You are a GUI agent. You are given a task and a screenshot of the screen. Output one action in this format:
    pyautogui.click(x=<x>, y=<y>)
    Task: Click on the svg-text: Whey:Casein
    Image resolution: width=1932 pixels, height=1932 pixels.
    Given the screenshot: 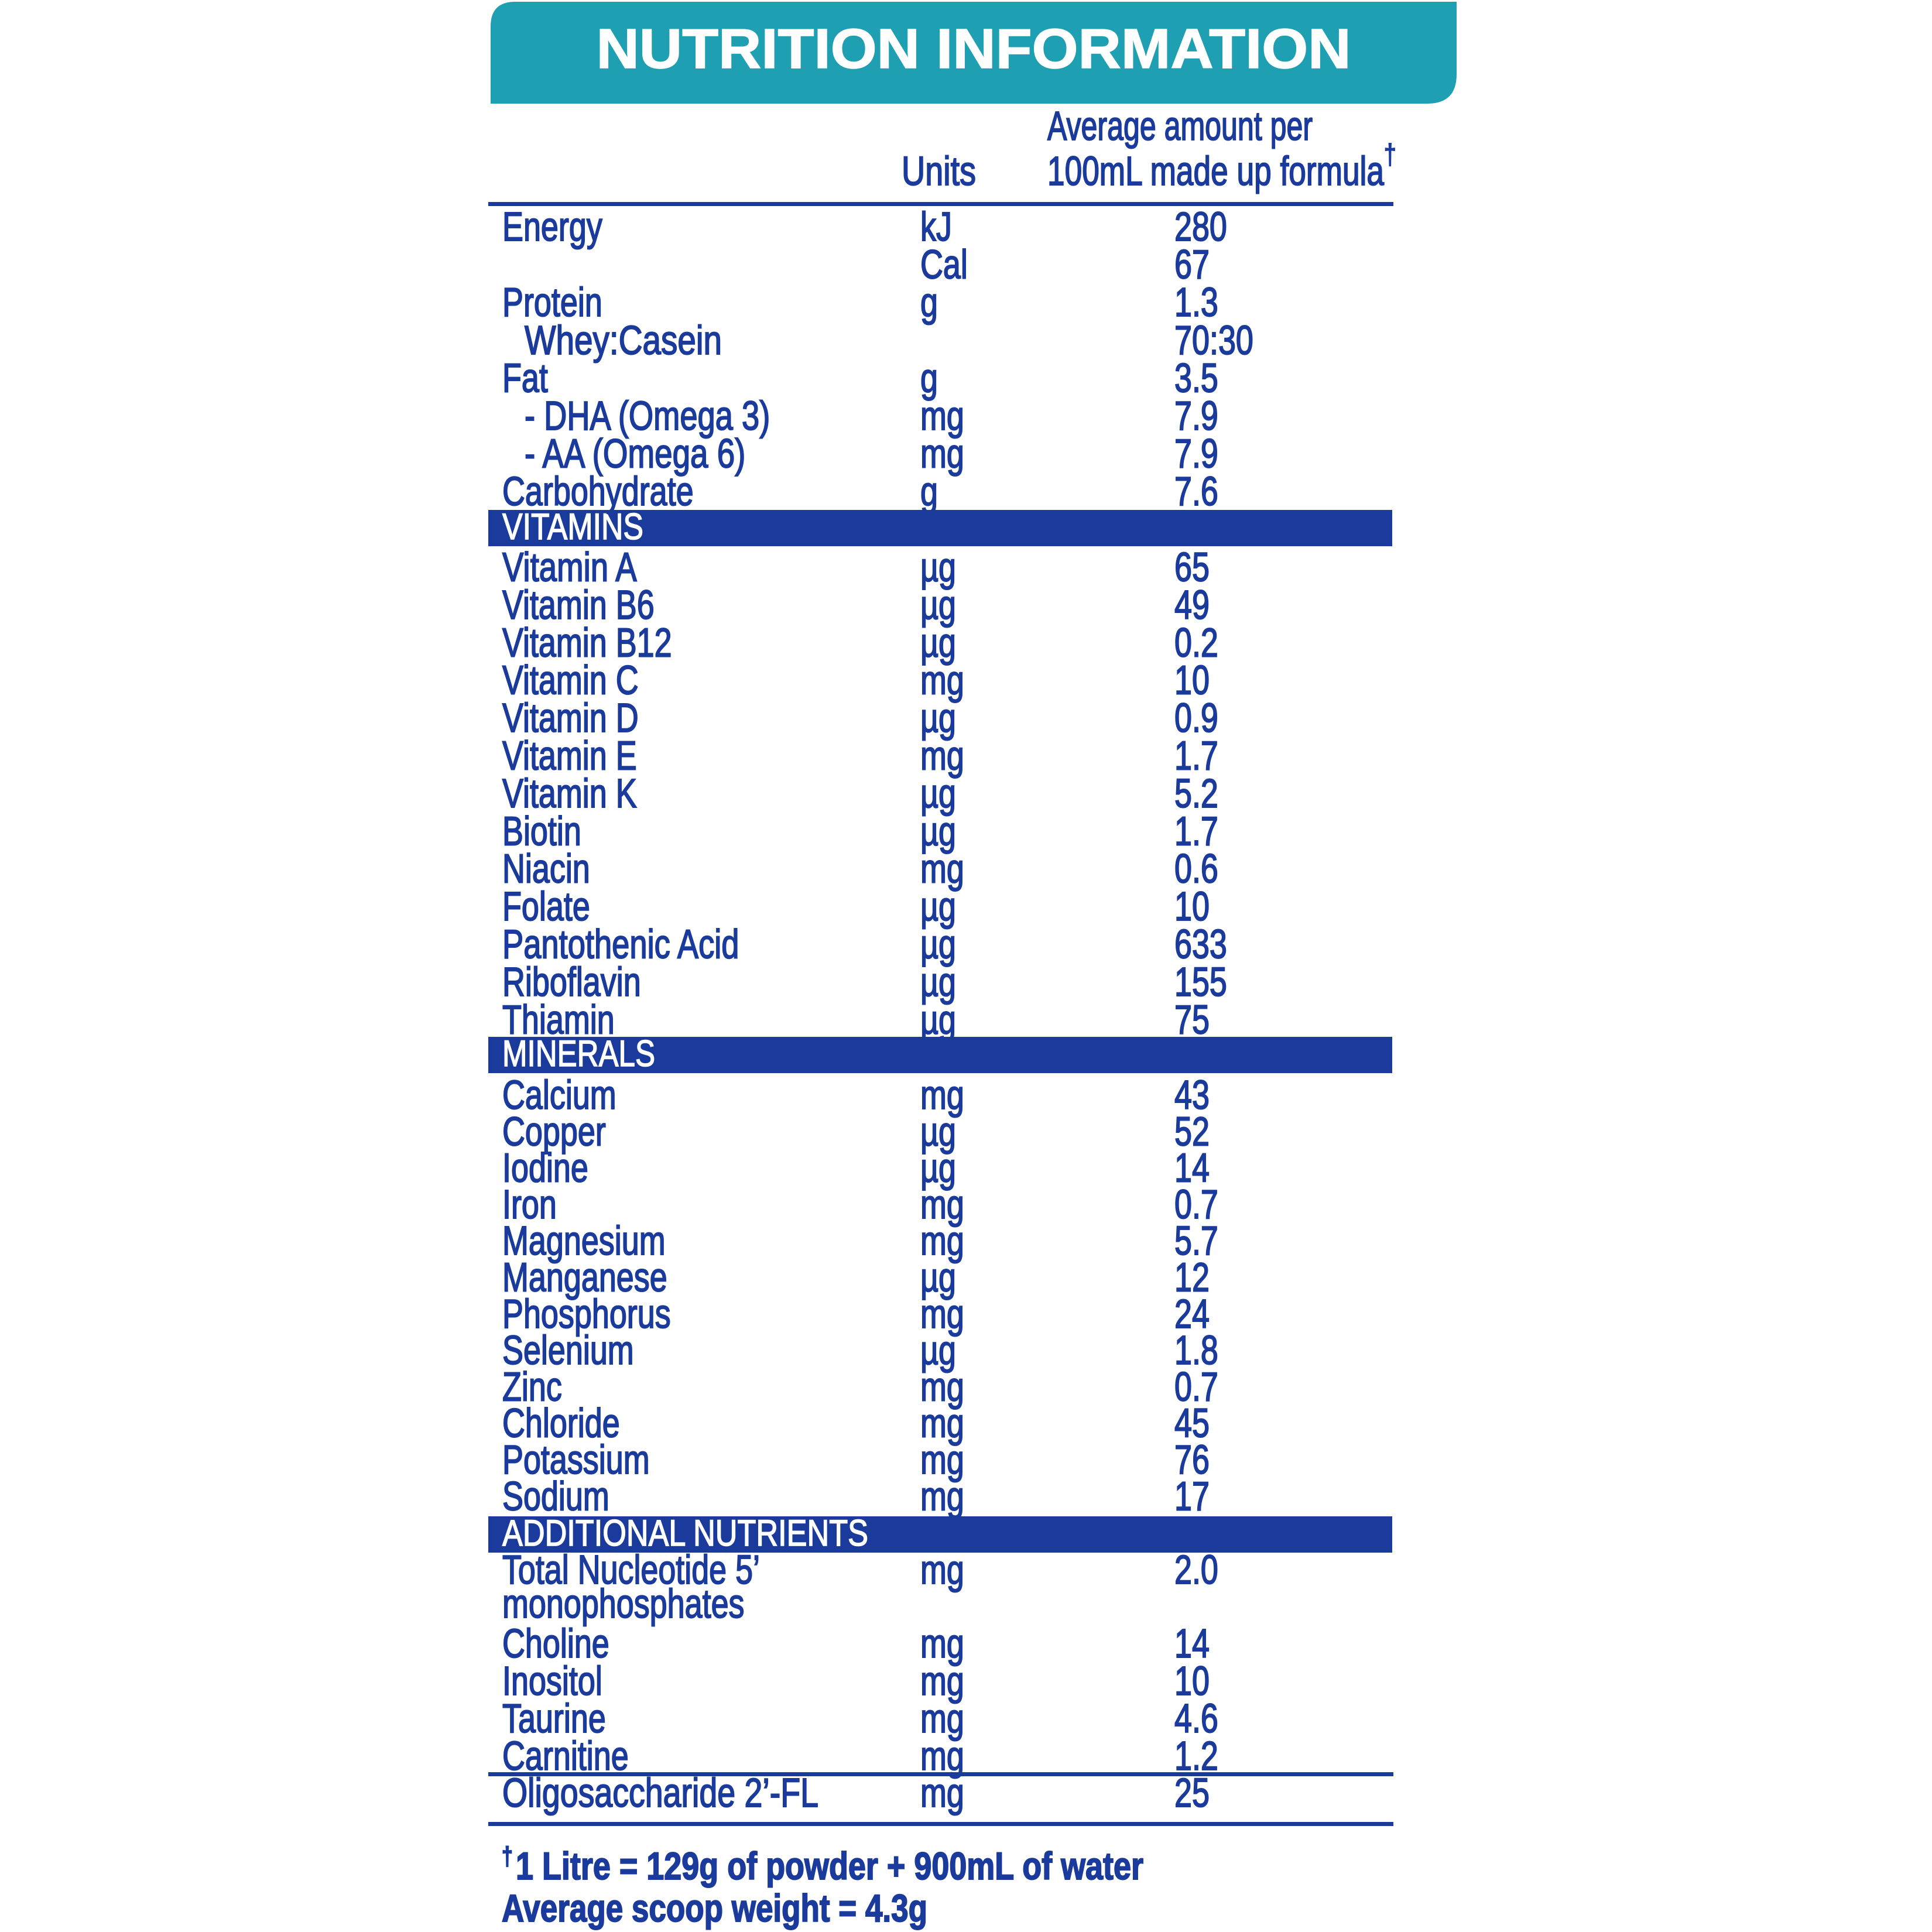 What is the action you would take?
    pyautogui.click(x=623, y=340)
    